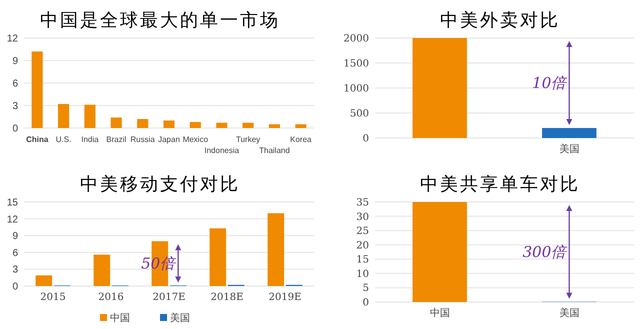  Describe the element at coordinates (169, 139) in the screenshot. I see `x-tick-label: Japan` at that location.